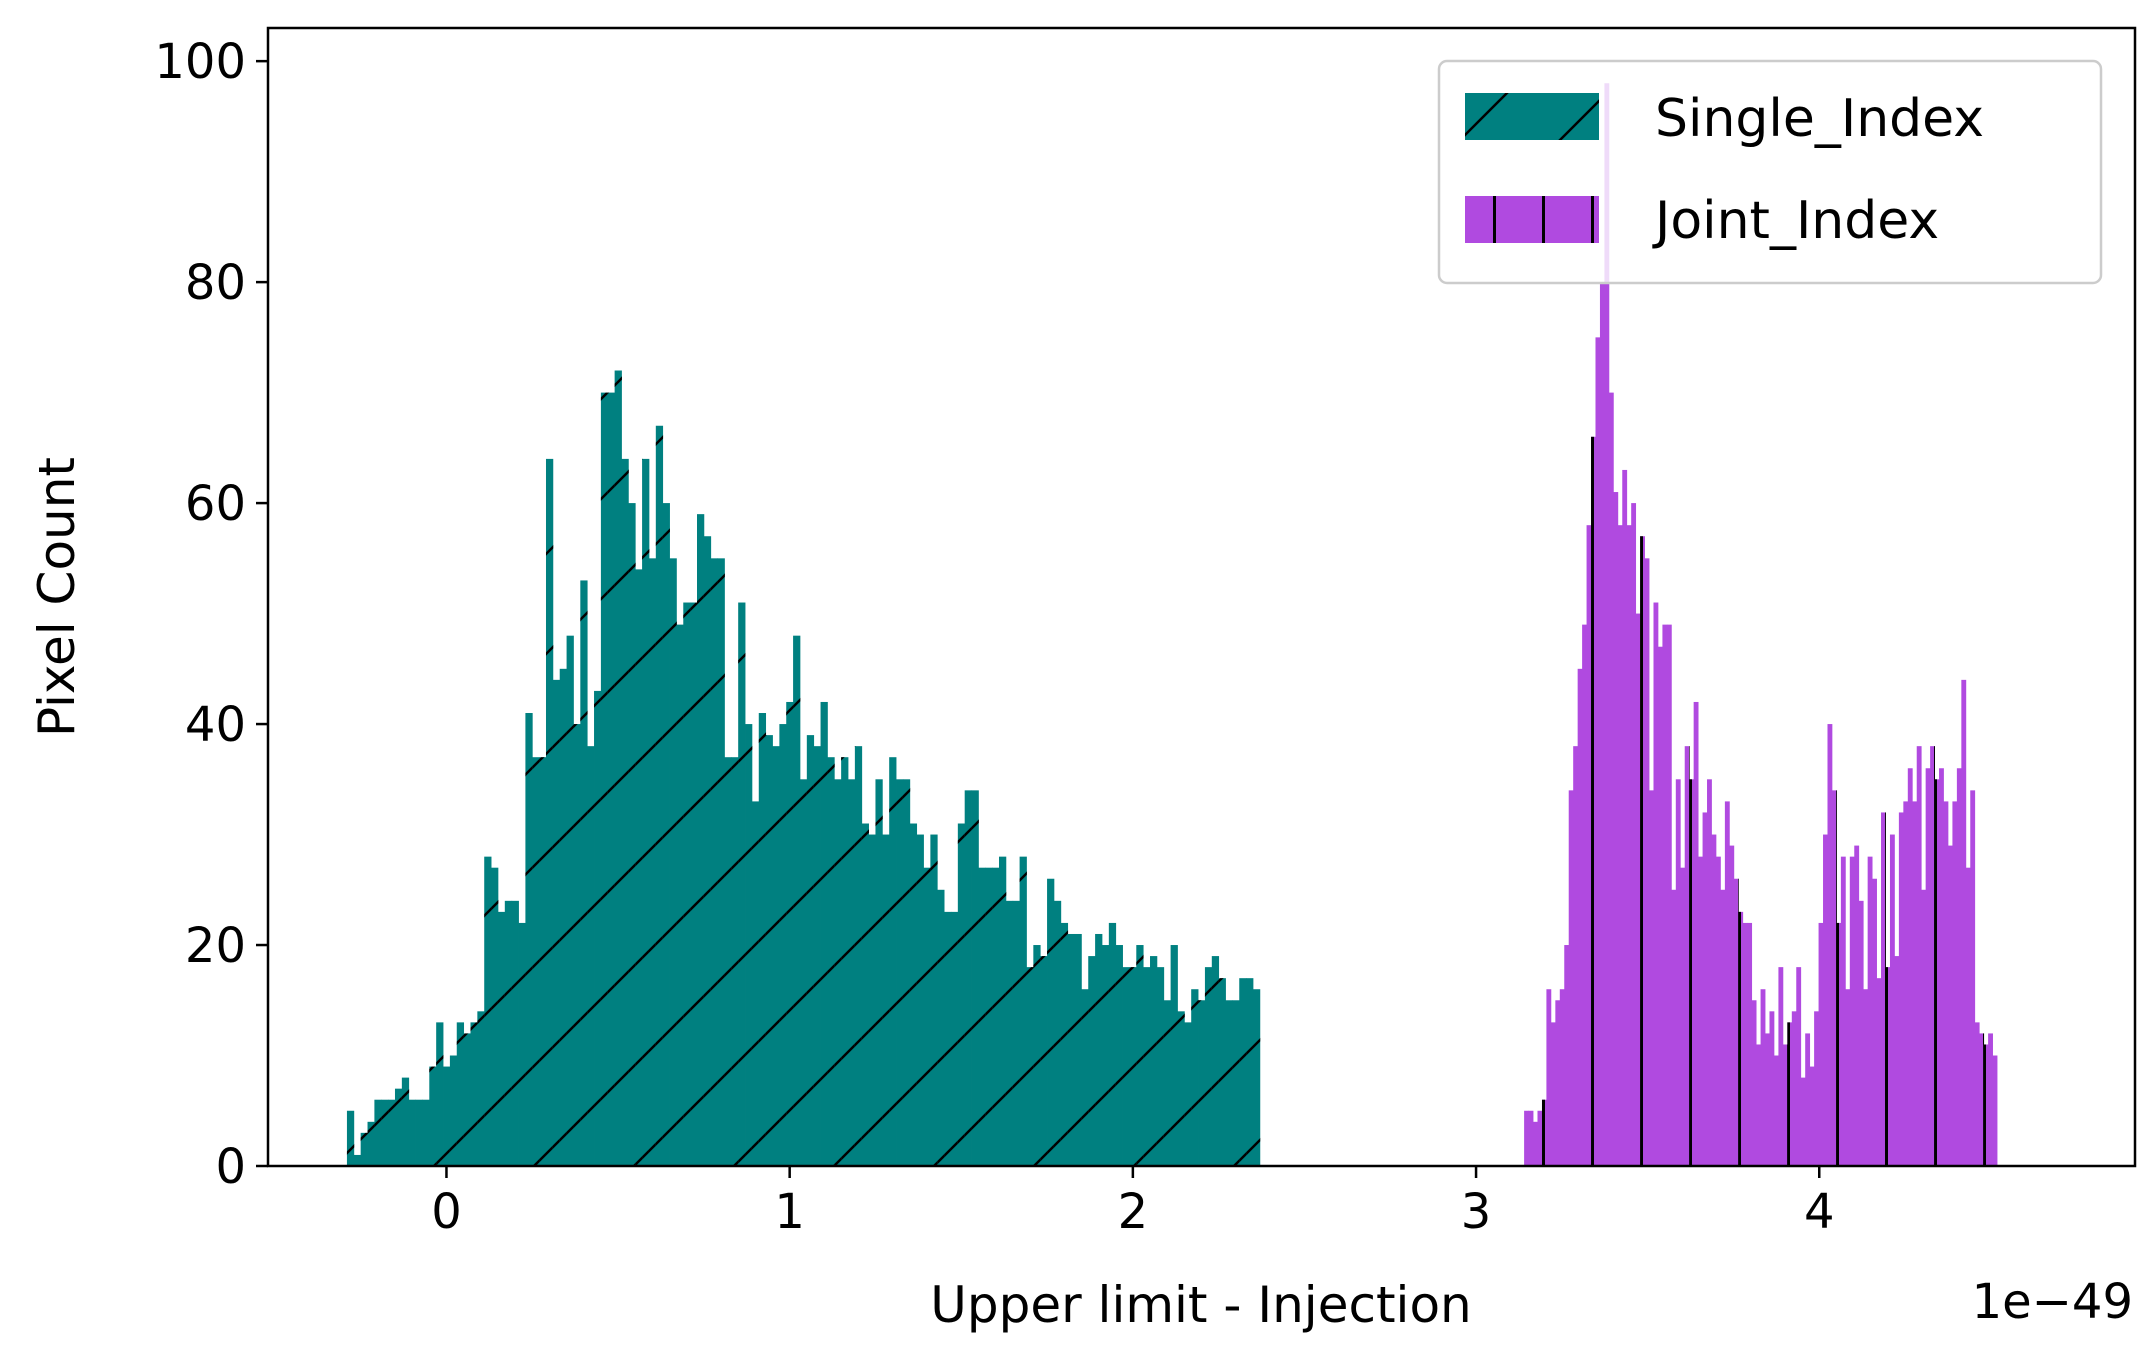 This screenshot has width=2156, height=1366. What do you see at coordinates (1200, 1305) in the screenshot?
I see `x-axis-label: Upper limit - Injection` at bounding box center [1200, 1305].